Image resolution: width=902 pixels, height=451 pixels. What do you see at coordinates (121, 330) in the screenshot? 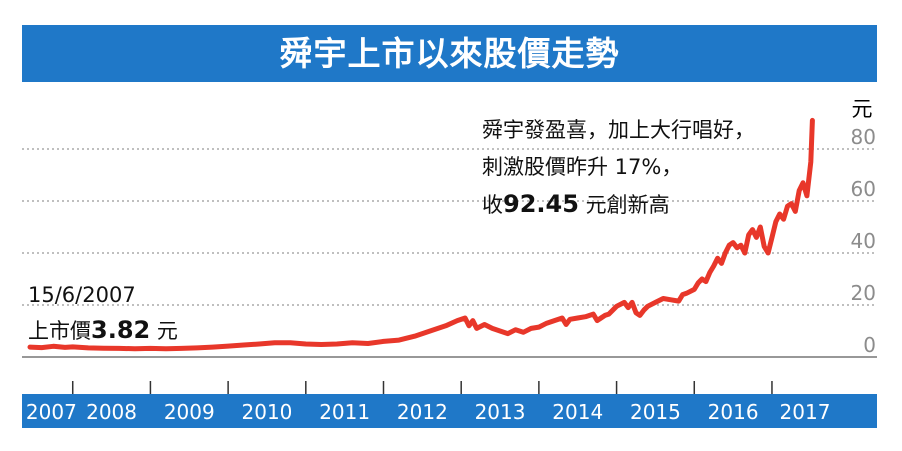
I see `listing-price-value: 3.82` at bounding box center [121, 330].